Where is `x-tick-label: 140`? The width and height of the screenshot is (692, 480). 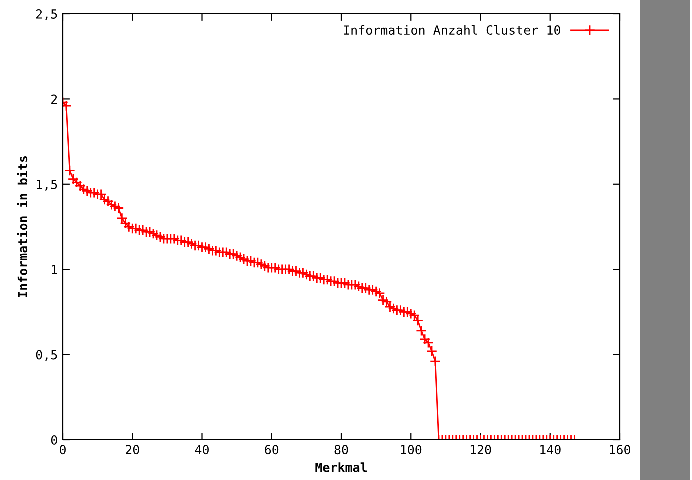
x-tick-label: 140 is located at coordinates (550, 450).